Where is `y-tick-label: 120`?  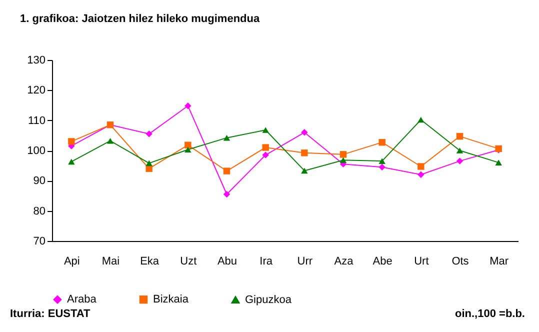
y-tick-label: 120 is located at coordinates (36, 90).